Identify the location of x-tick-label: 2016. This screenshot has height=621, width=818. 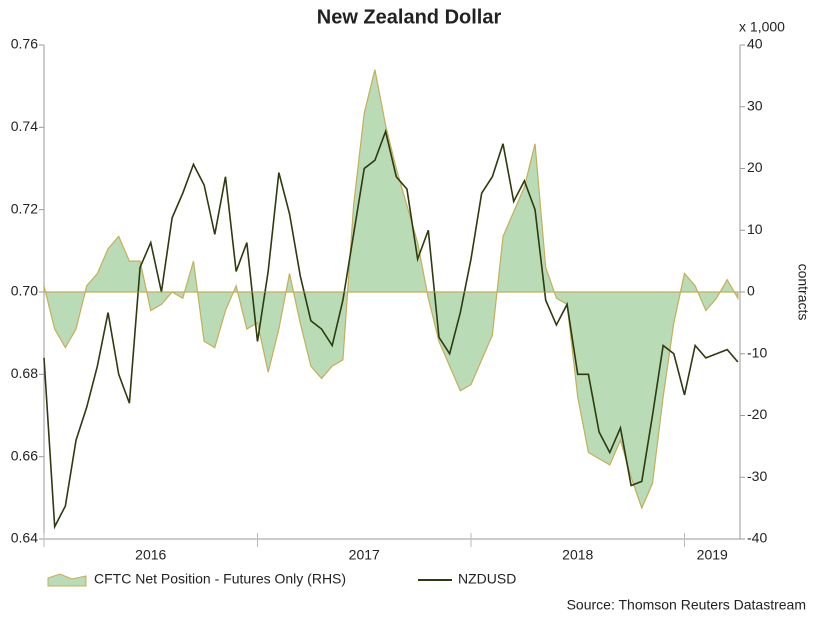
(150, 555).